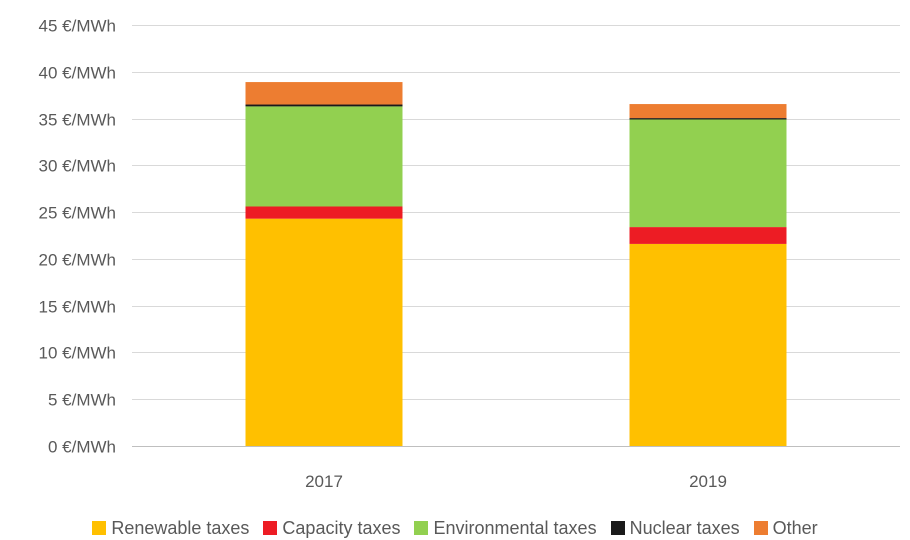 This screenshot has height=540, width=910. What do you see at coordinates (77, 120) in the screenshot?
I see `y-tick-label: 35 €/MWh` at bounding box center [77, 120].